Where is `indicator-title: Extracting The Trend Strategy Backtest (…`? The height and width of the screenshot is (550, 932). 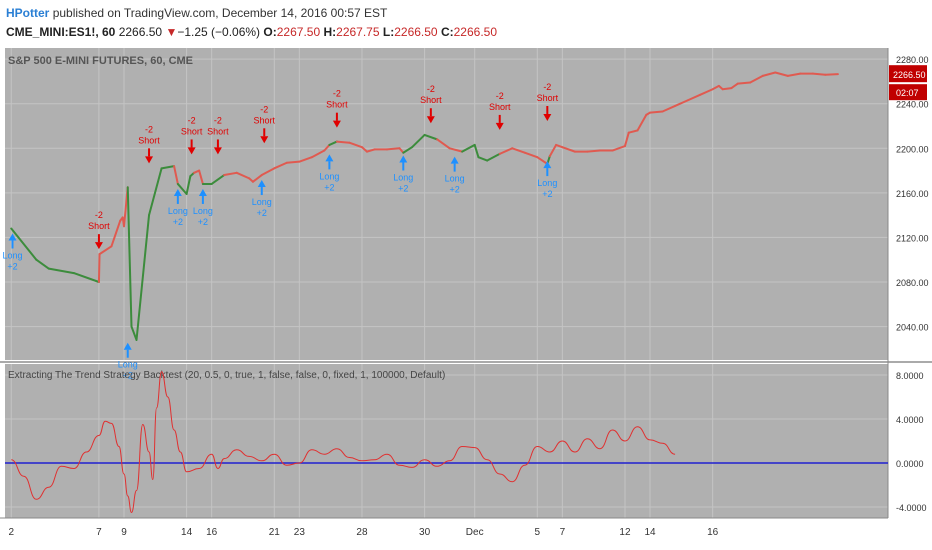
indicator-title: Extracting The Trend Strategy Backtest (… is located at coordinates (226, 375).